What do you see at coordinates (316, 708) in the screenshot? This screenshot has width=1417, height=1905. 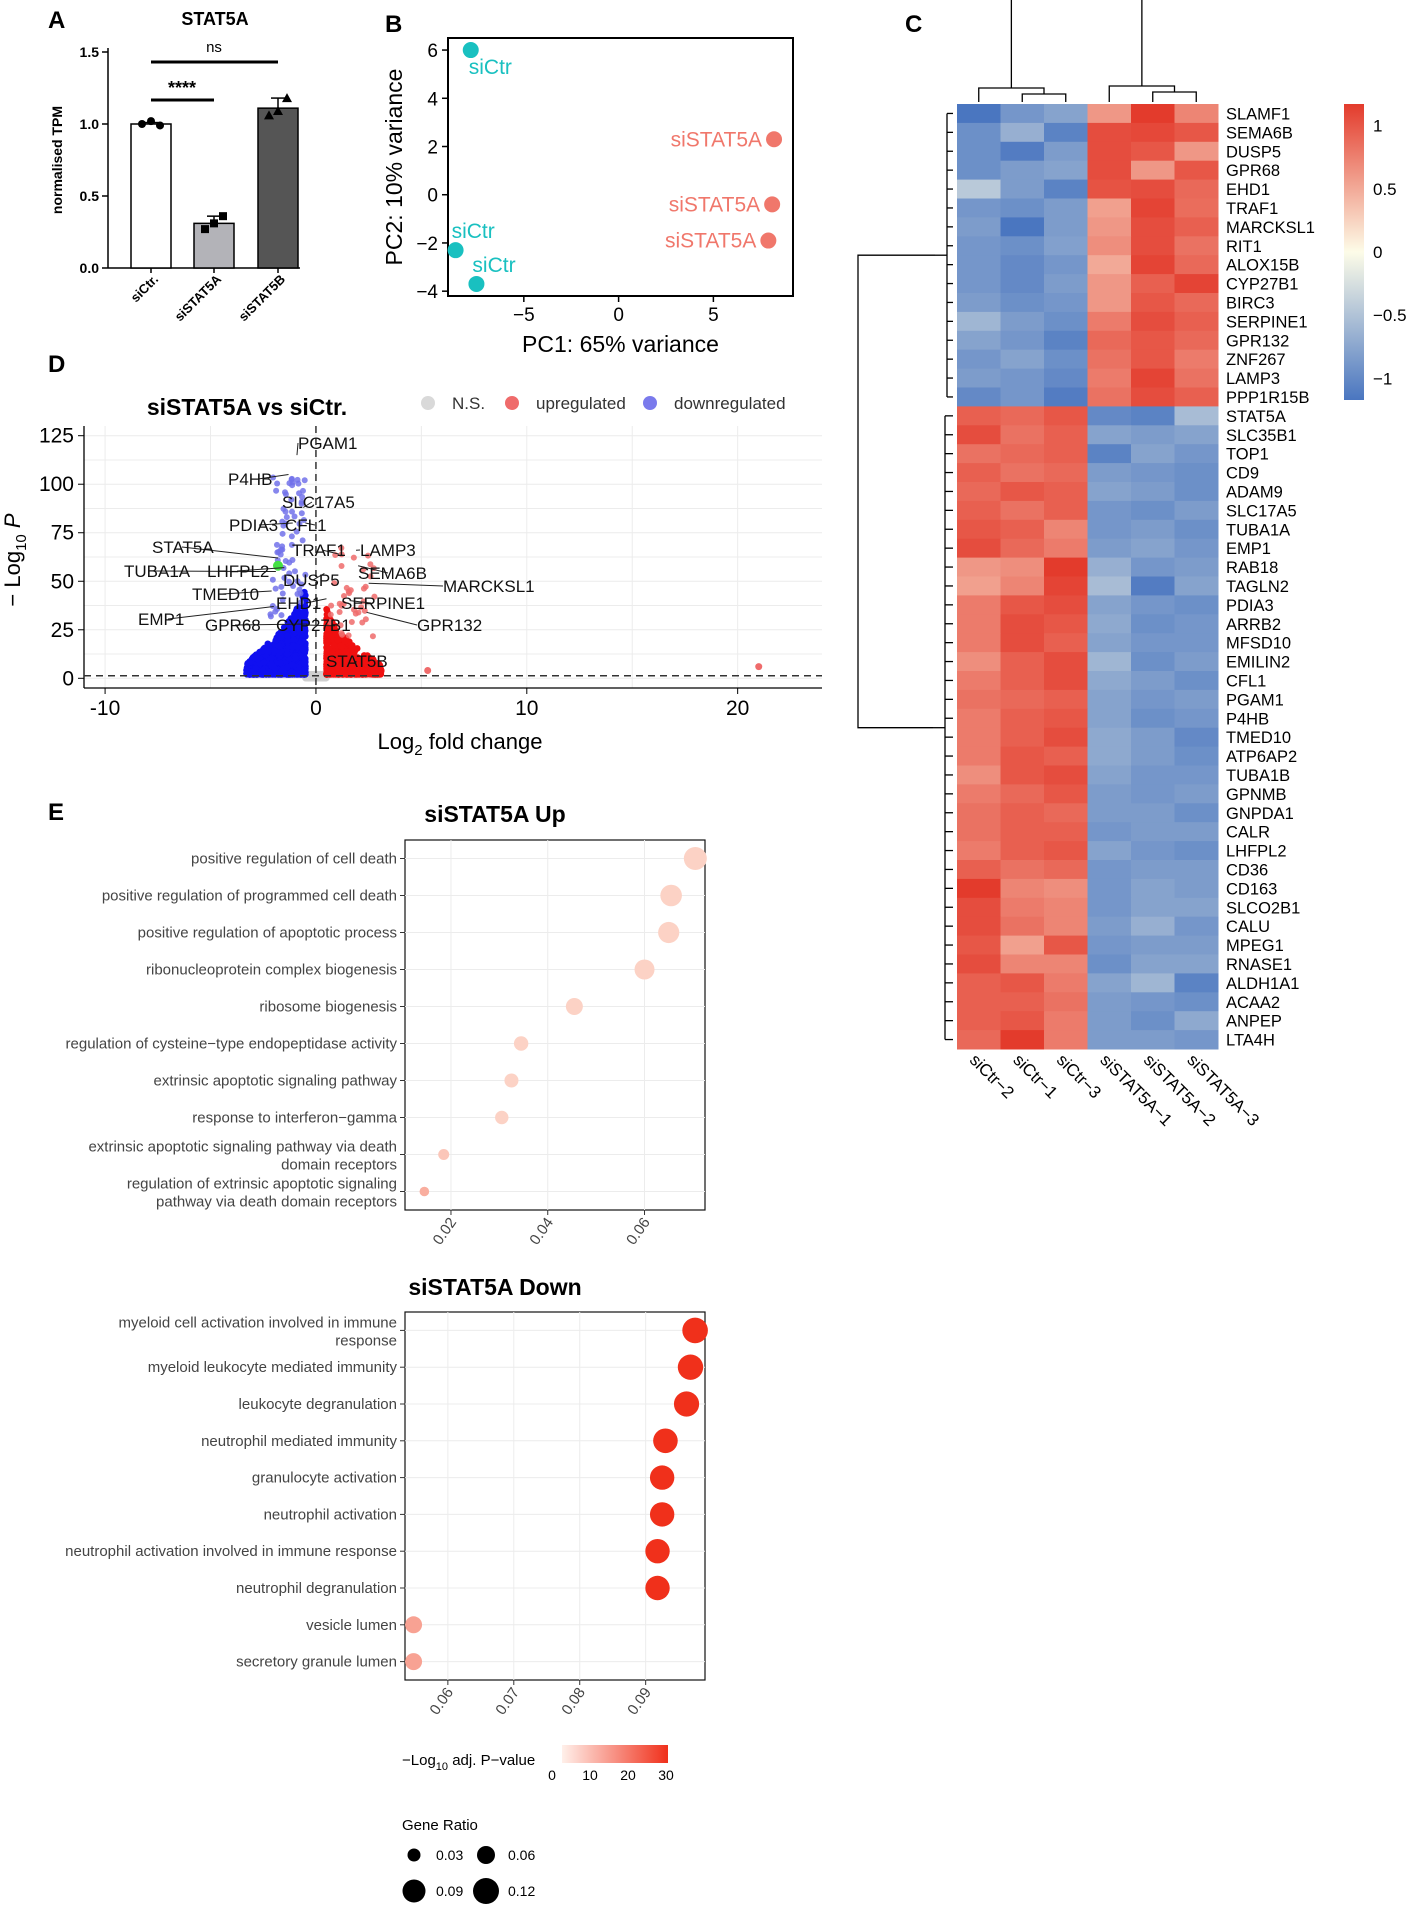 I see `x-tick-label: 0` at bounding box center [316, 708].